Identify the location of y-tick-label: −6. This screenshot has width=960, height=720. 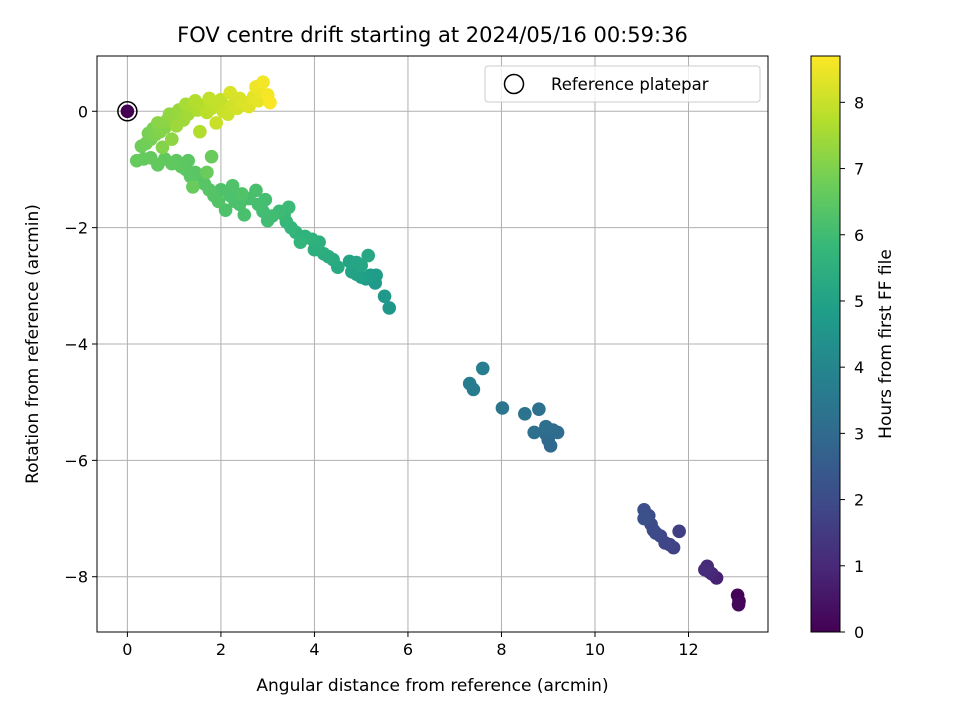
(76, 460).